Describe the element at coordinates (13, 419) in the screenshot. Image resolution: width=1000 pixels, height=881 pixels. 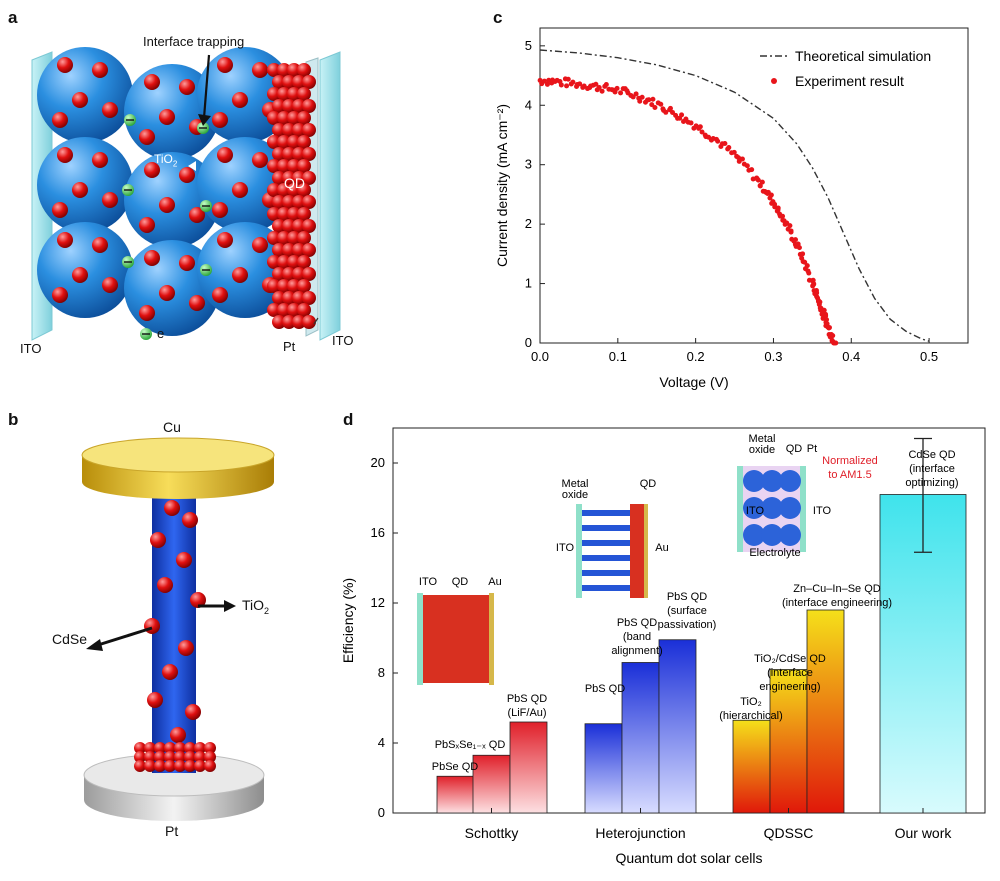
I see `panel-b-letter: b` at that location.